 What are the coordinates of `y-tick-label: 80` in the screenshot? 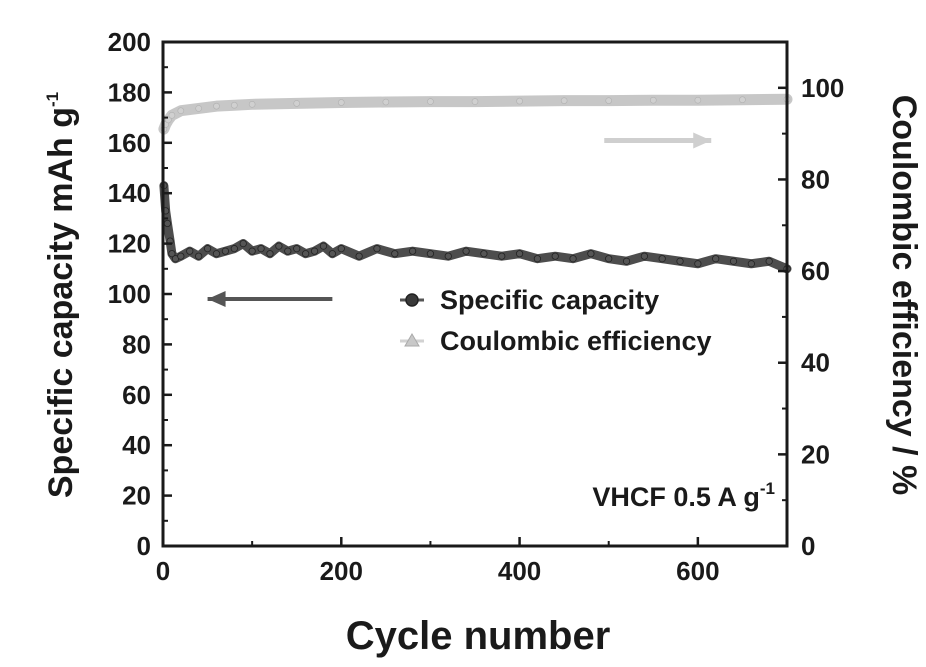 It's located at (136, 344).